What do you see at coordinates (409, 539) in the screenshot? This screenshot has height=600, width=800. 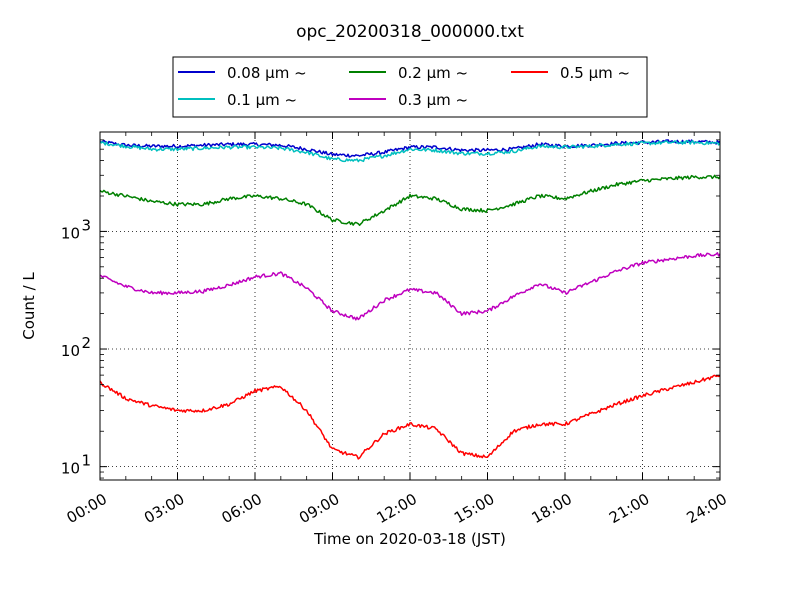 I see `x-axis-label: Time on 2020-03-18 (JST)` at bounding box center [409, 539].